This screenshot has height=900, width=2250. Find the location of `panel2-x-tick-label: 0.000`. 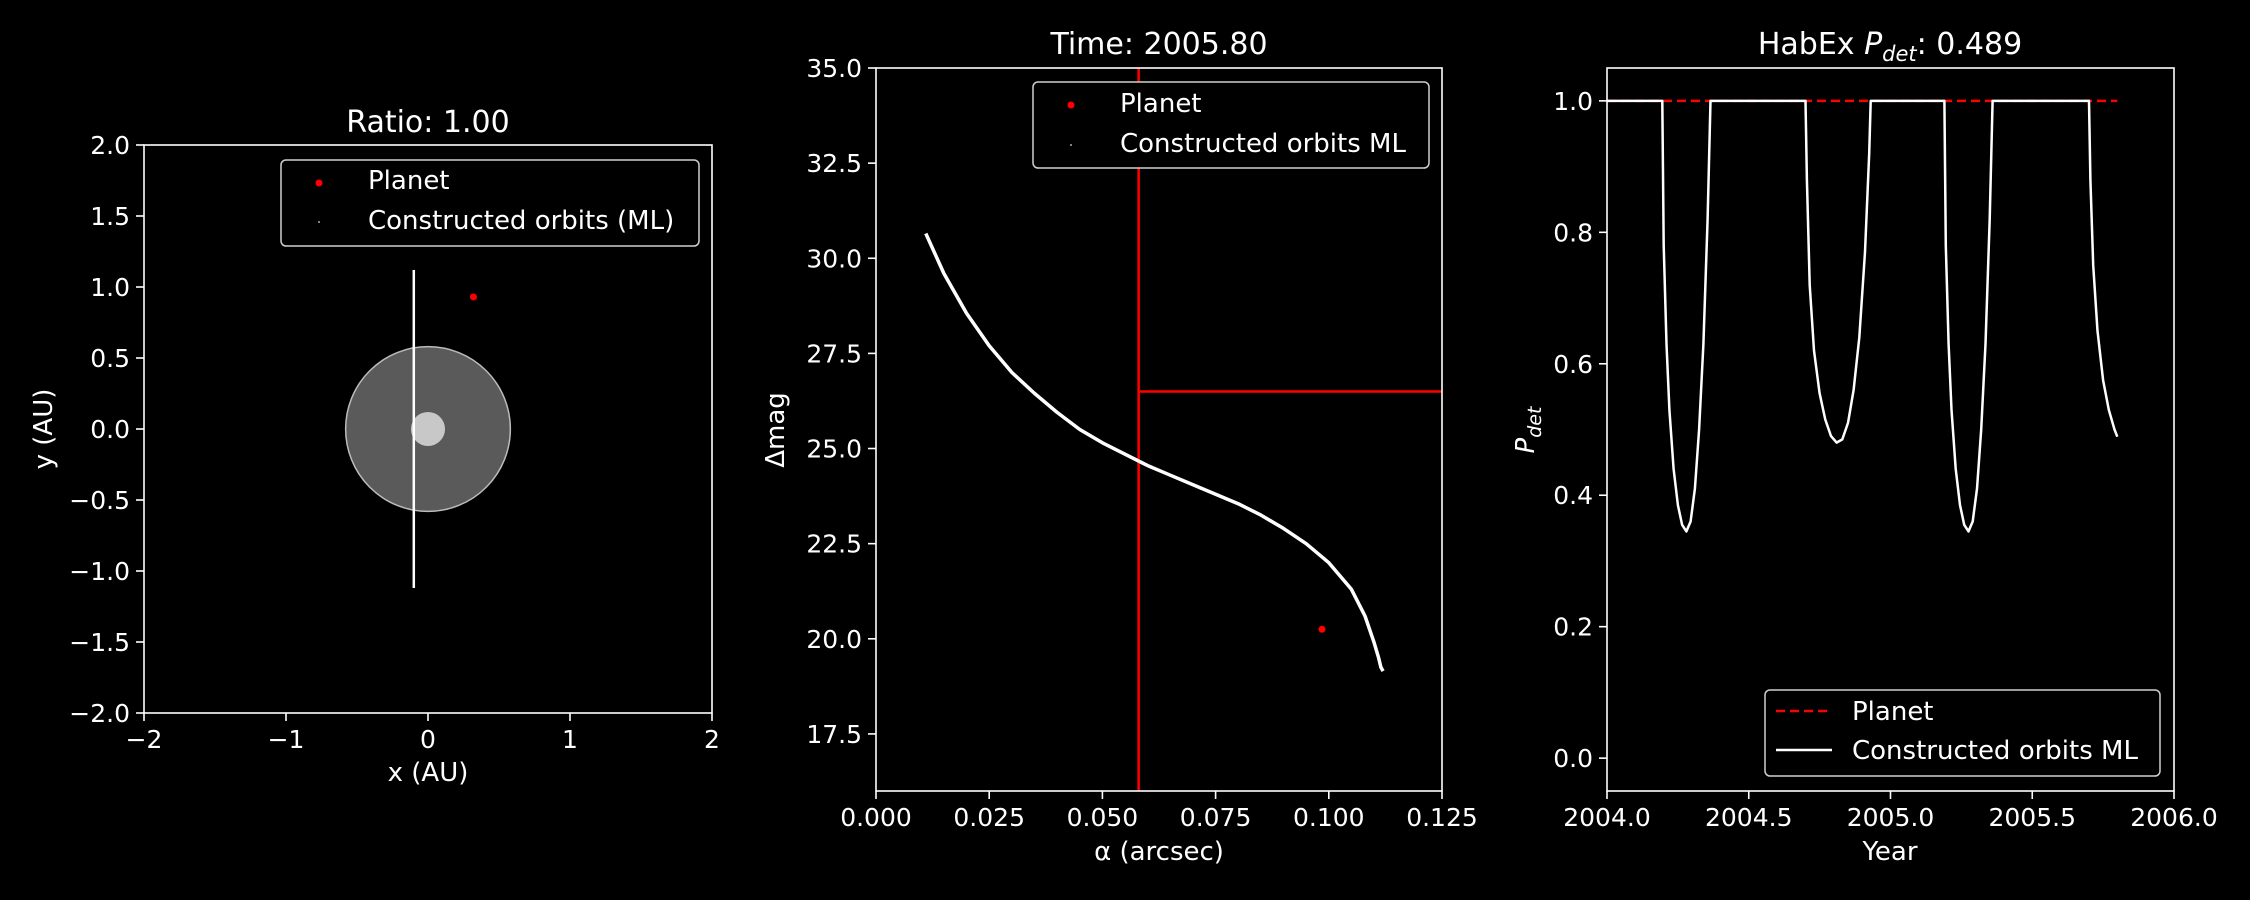

panel2-x-tick-label: 0.000 is located at coordinates (876, 817).